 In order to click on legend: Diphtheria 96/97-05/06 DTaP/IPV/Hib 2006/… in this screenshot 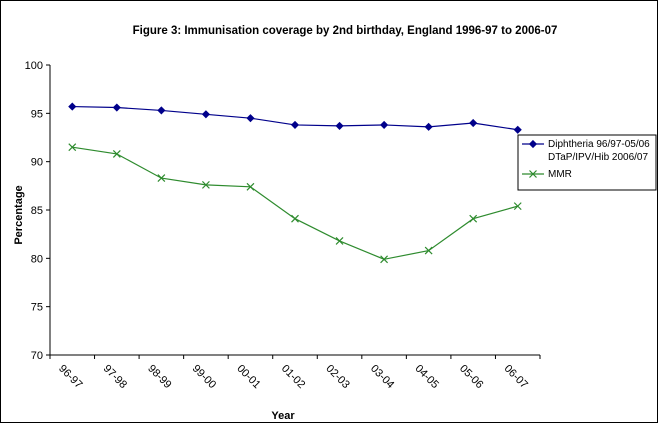, I will do `click(587, 162)`.